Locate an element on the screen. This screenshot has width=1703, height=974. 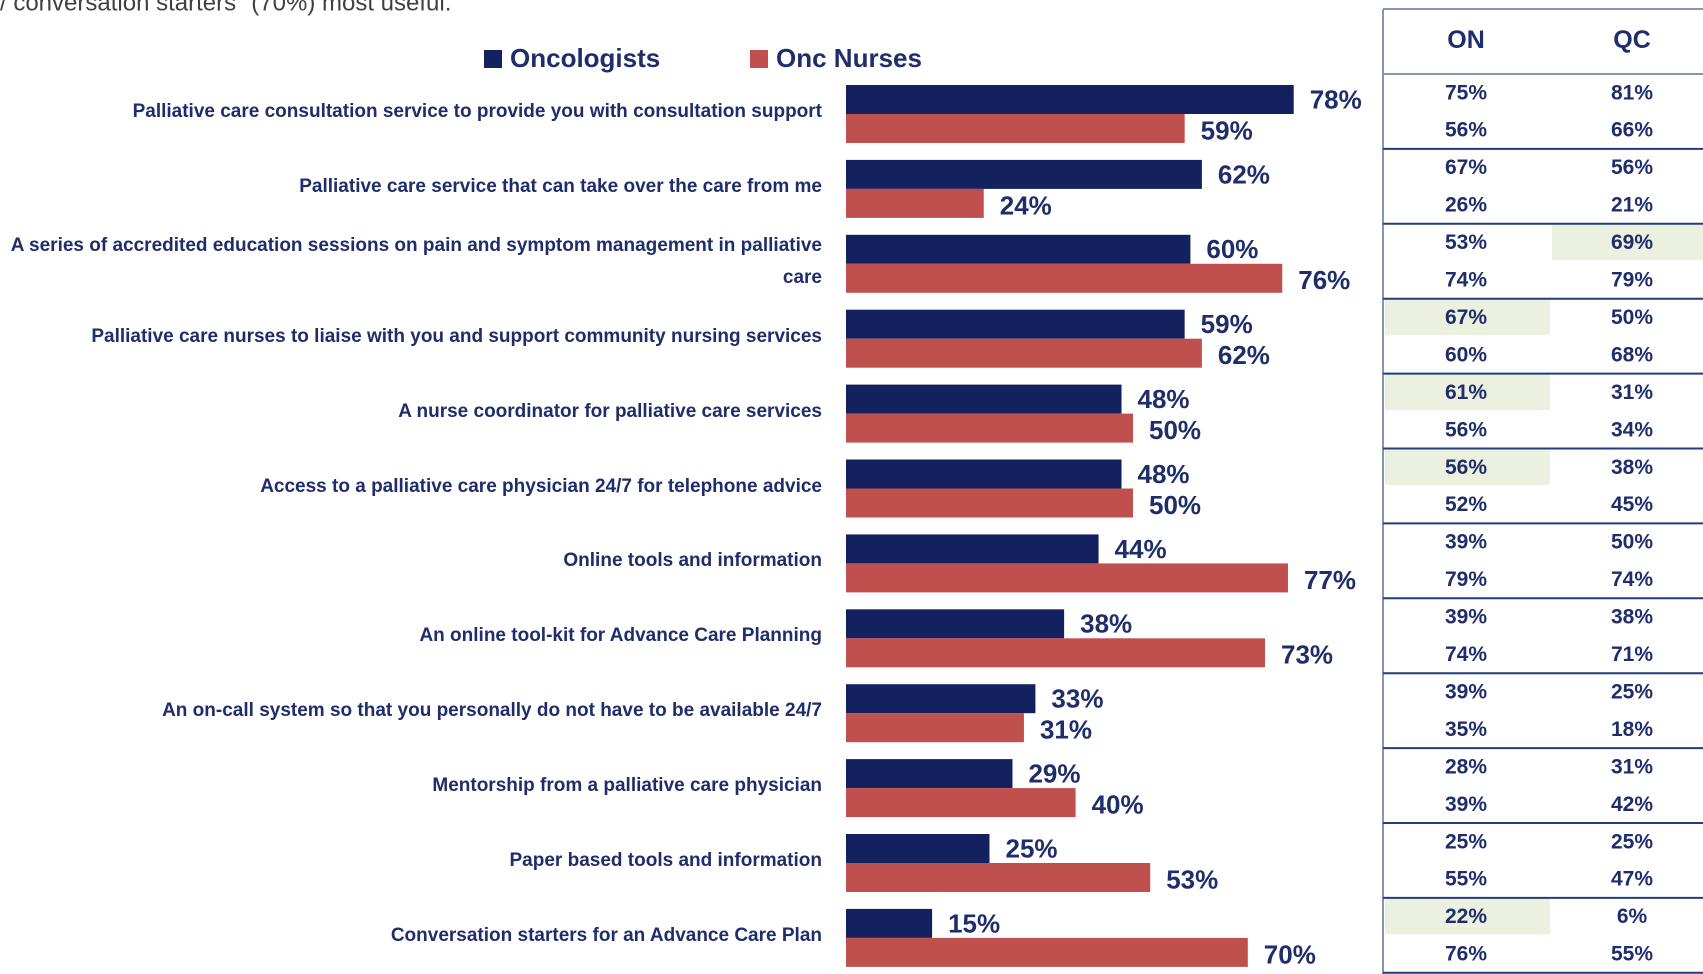
table-cell: 47% is located at coordinates (1632, 879).